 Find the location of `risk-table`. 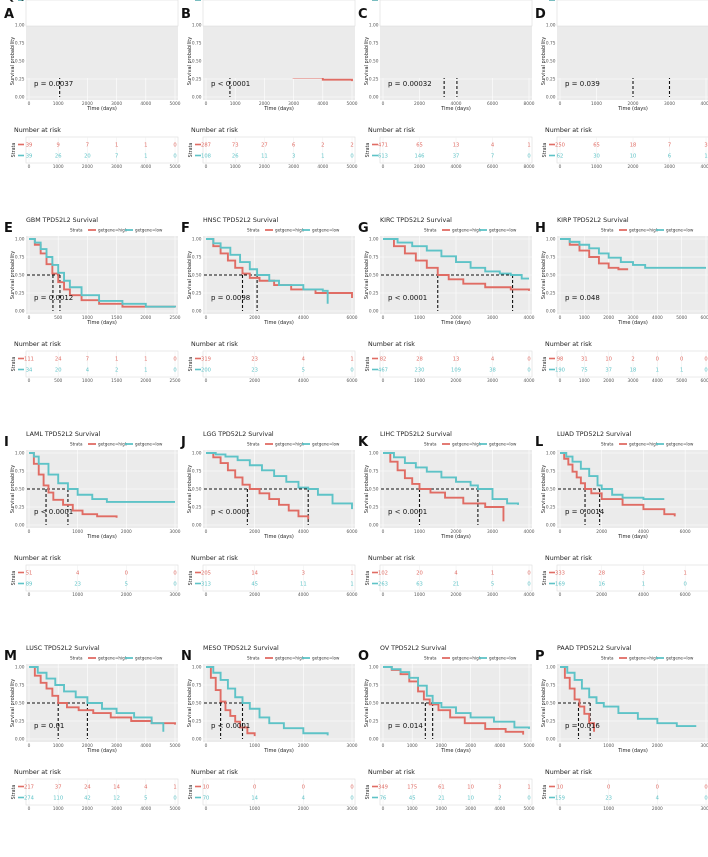

risk-table is located at coordinates (102, 578).